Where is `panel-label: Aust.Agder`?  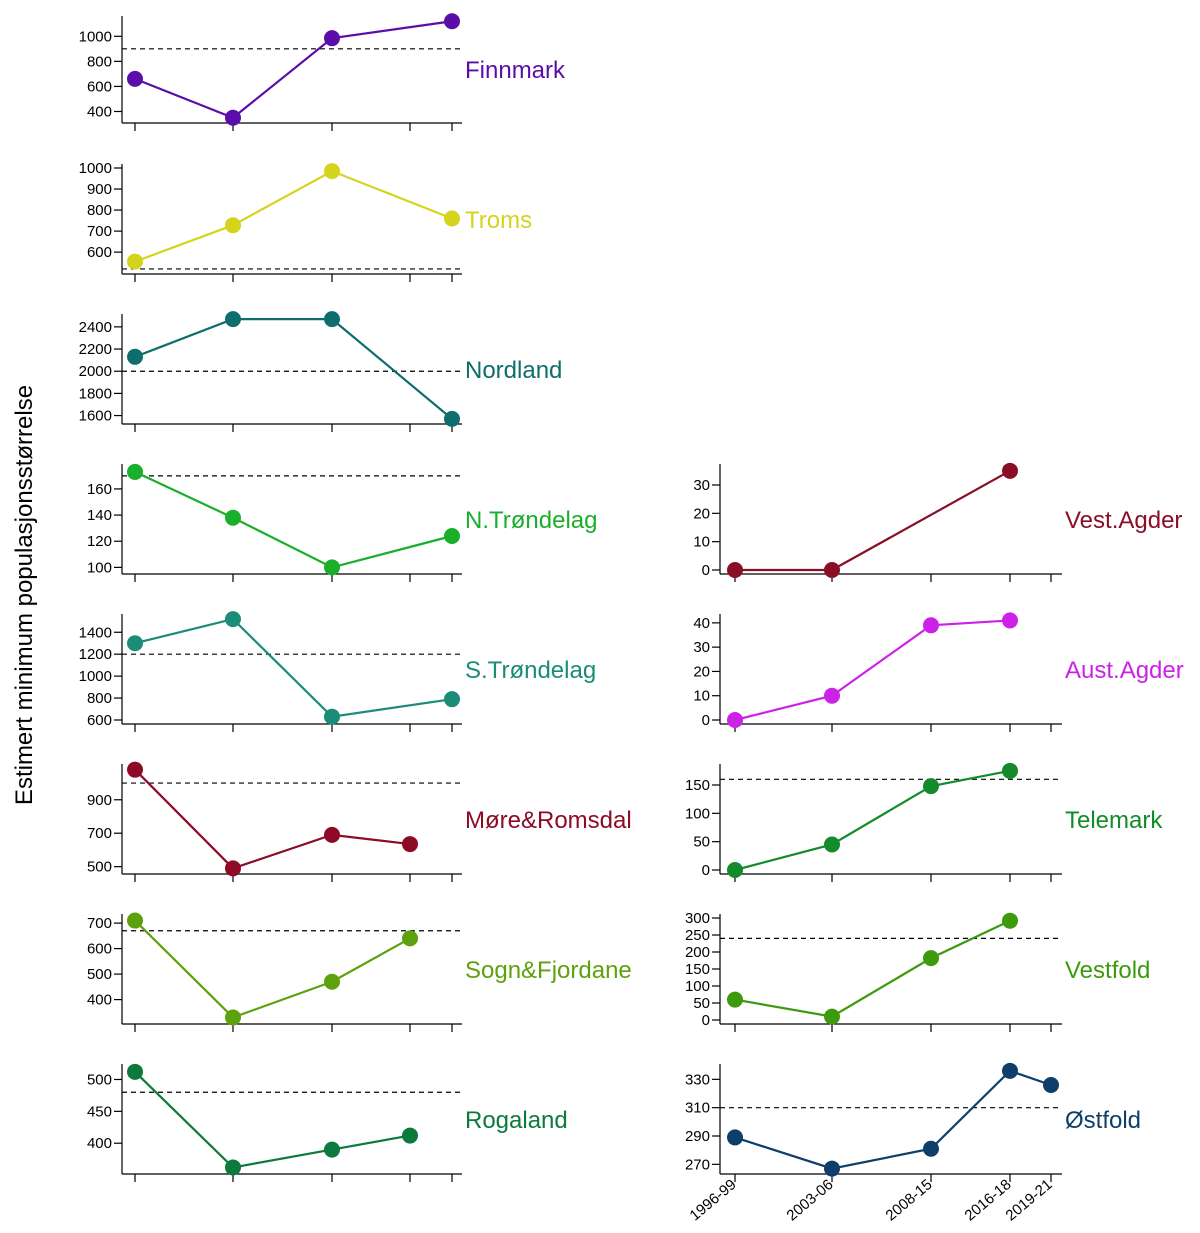
panel-label: Aust.Agder is located at coordinates (1124, 670).